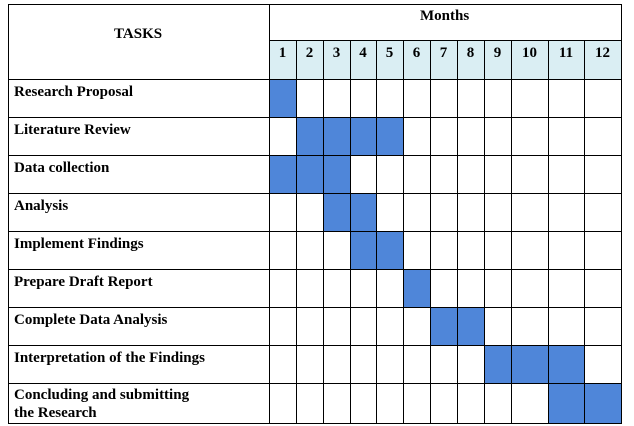 The height and width of the screenshot is (426, 634). What do you see at coordinates (55, 413) in the screenshot?
I see `task-label: the Research` at bounding box center [55, 413].